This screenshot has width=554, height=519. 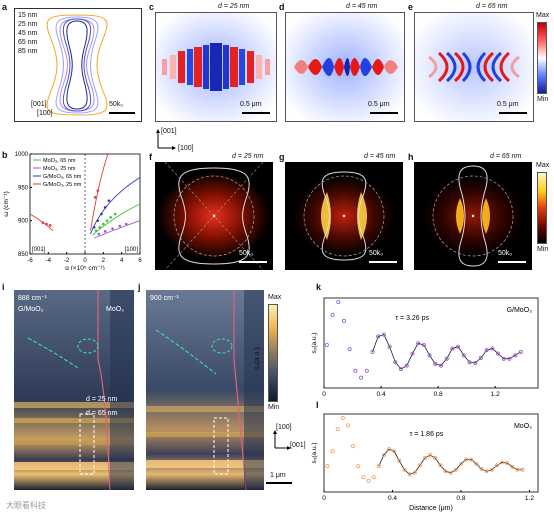 I want to click on legend-entry: 45 nm, so click(x=28, y=33).